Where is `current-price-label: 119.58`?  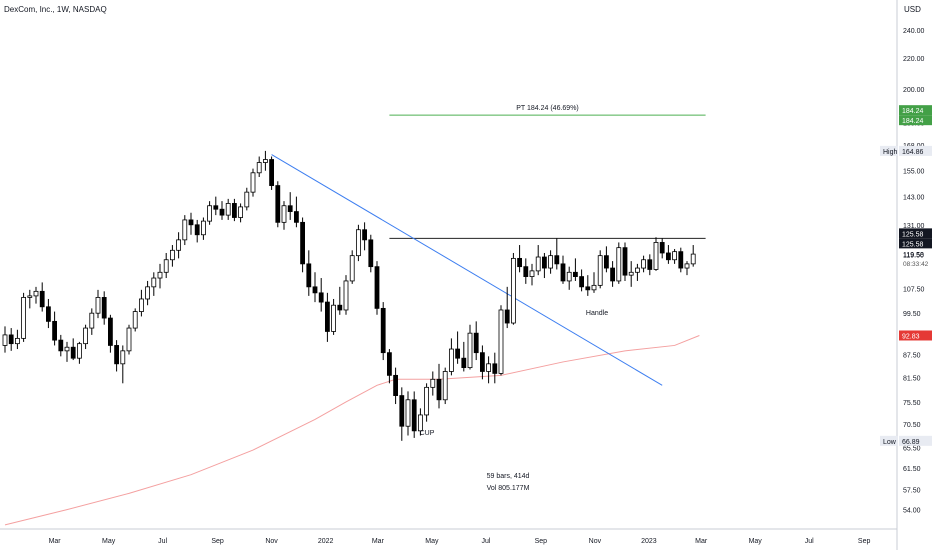
current-price-label: 119.58 is located at coordinates (913, 255).